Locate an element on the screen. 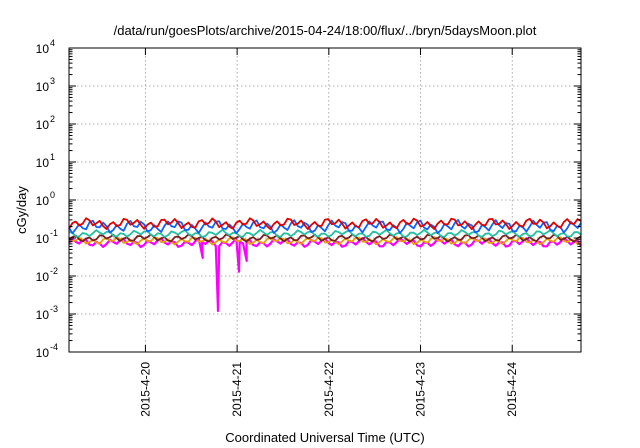  x-tick-label: 2015-4-20 is located at coordinates (145, 389).